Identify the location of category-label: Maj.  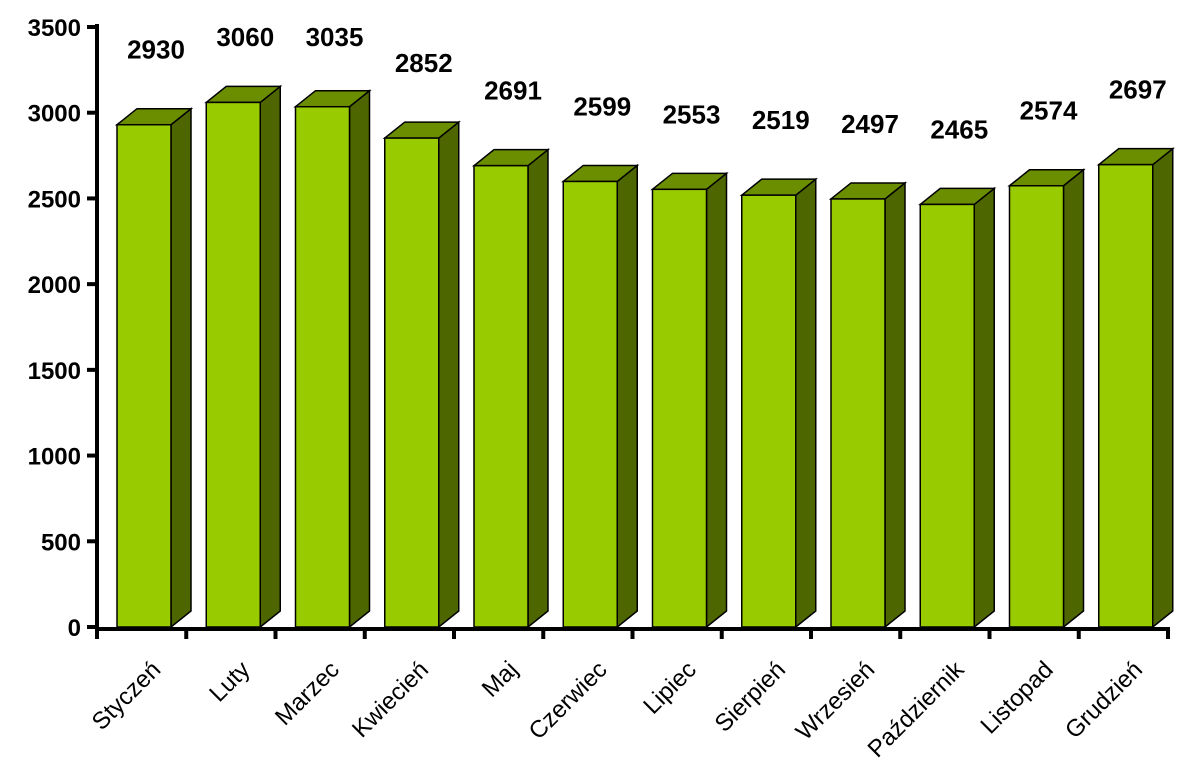
(500, 679).